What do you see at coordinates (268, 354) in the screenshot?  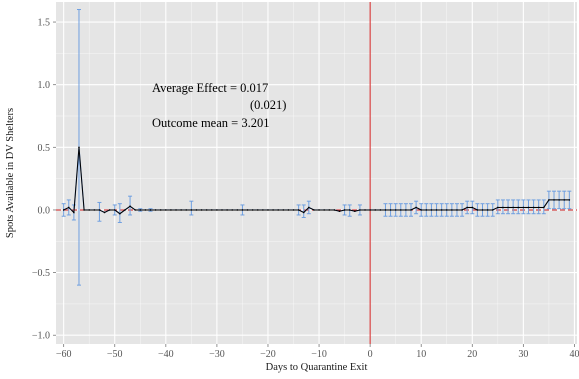 I see `x-tick-label: −20` at bounding box center [268, 354].